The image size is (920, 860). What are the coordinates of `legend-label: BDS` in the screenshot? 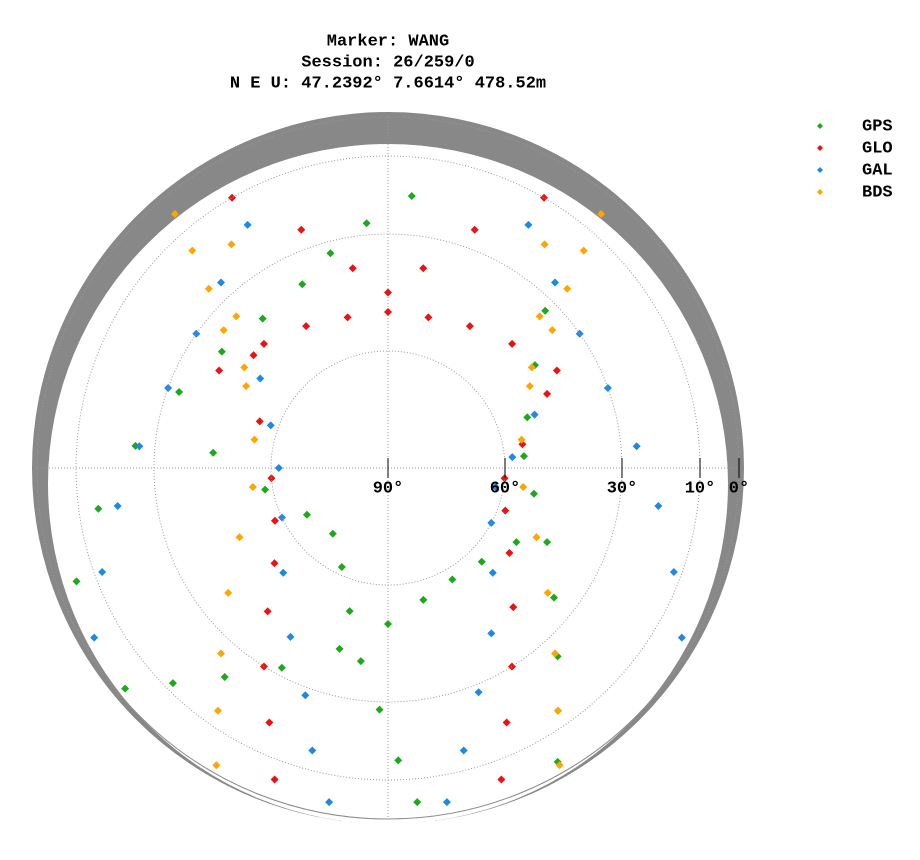 It's located at (877, 192).